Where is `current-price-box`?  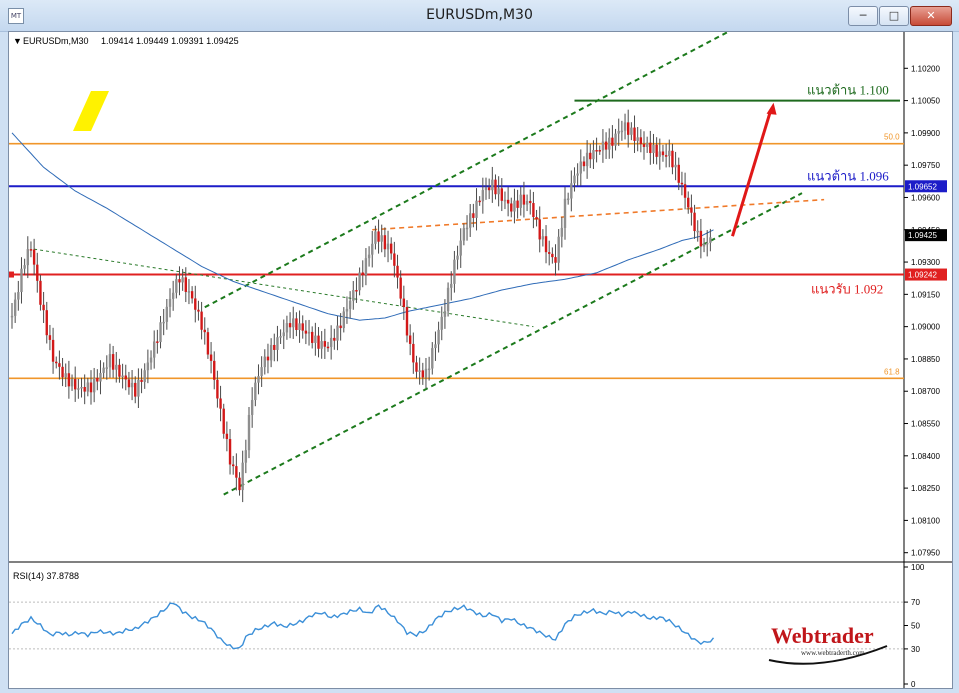
current-price-box is located at coordinates (926, 235).